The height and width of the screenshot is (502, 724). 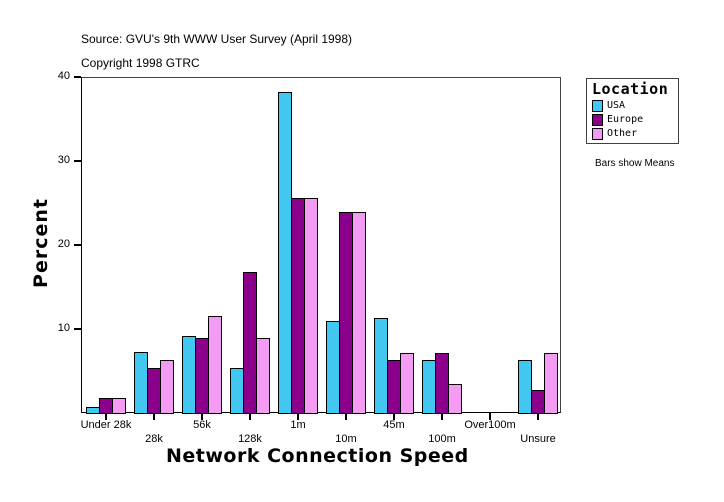 I want to click on y-tick-label: 40, so click(x=63, y=76).